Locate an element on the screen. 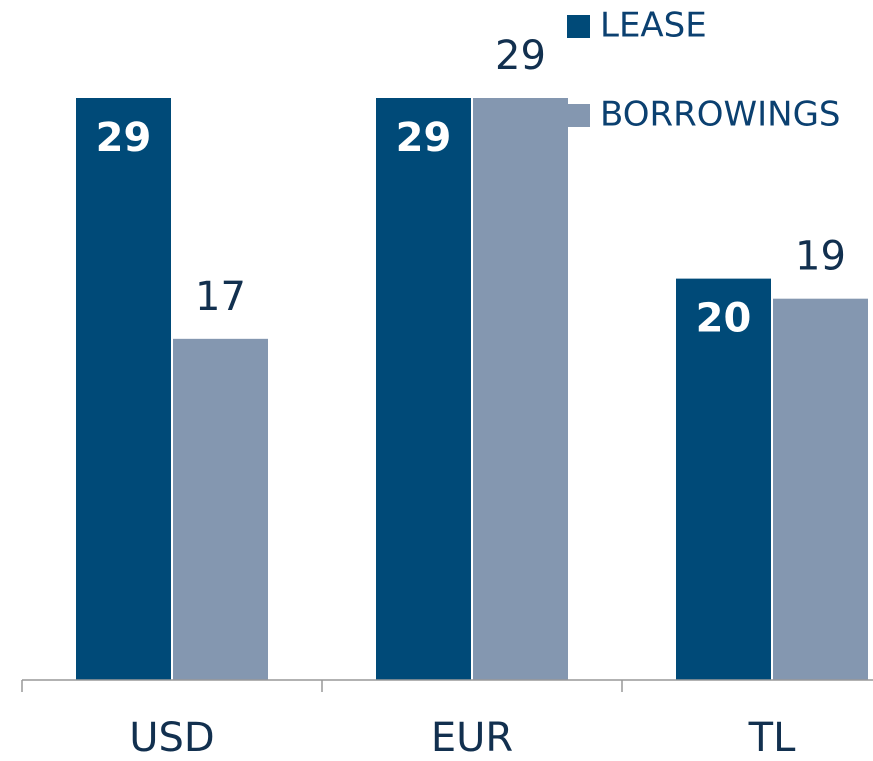  x-tick-label: TL is located at coordinates (772, 738).